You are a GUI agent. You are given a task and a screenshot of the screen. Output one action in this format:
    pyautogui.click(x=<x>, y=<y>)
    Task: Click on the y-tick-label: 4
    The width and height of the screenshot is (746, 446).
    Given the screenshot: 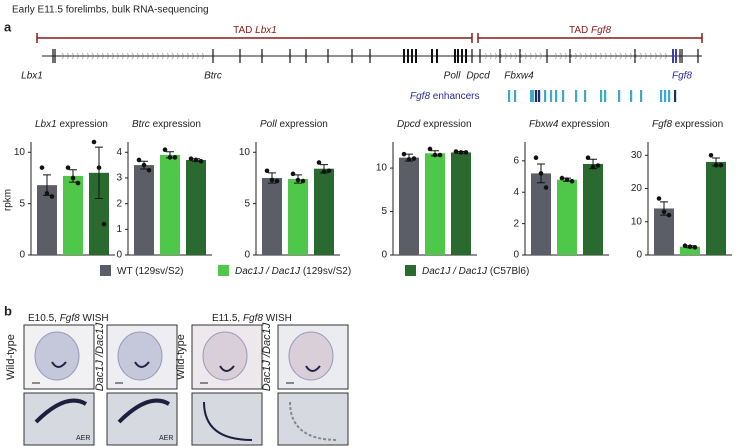 What is the action you would take?
    pyautogui.click(x=119, y=152)
    